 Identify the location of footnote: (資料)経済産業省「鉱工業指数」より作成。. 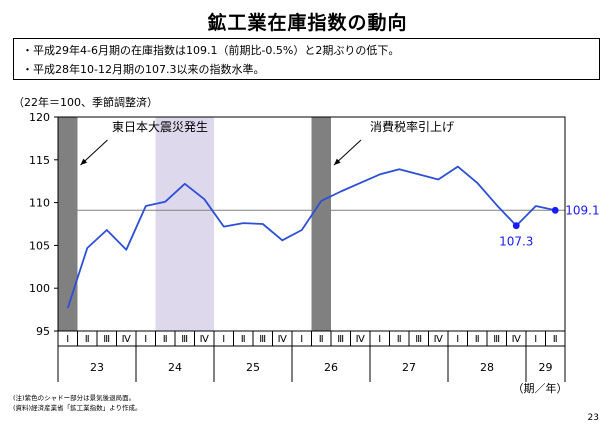
(77, 408).